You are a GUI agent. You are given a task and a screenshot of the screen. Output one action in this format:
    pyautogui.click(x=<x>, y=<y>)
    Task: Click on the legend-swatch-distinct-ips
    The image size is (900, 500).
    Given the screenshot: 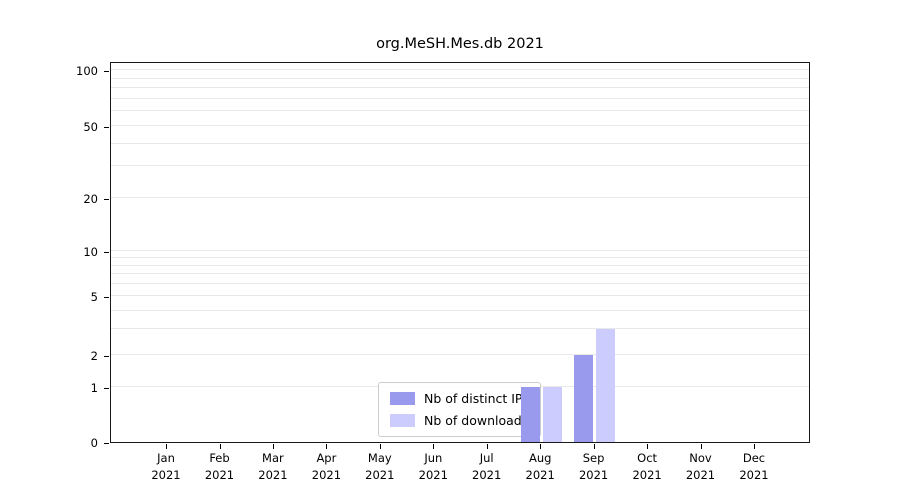 What is the action you would take?
    pyautogui.click(x=402, y=398)
    